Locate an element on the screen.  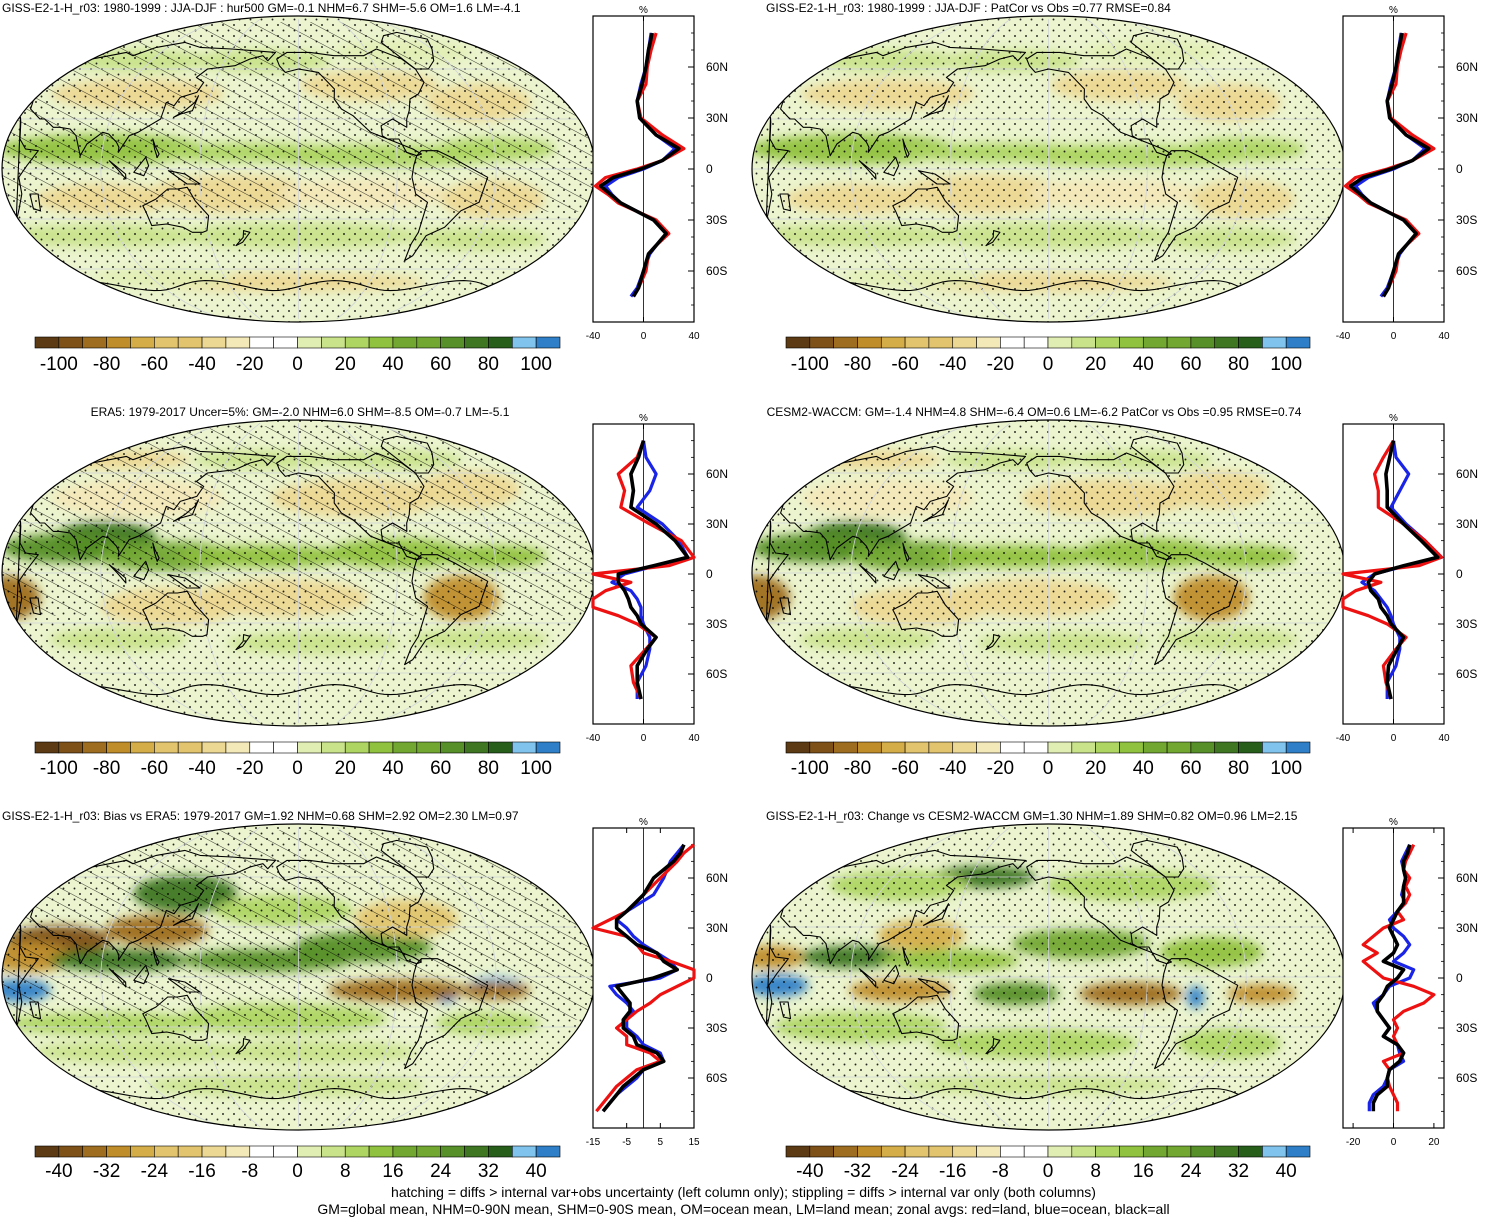
colorbar-tick-label: 100 is located at coordinates (536, 768).